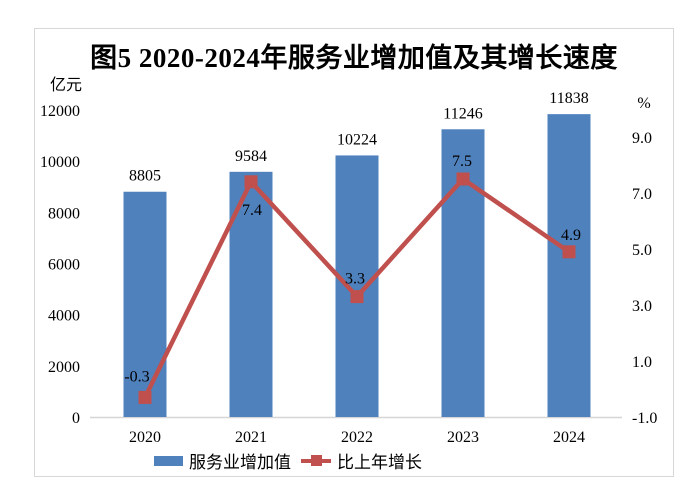 The image size is (694, 499). Describe the element at coordinates (644, 418) in the screenshot. I see `right-axis-tick: -1.0` at that location.